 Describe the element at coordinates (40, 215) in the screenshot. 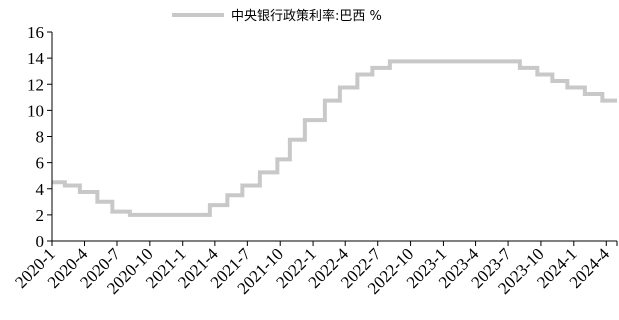

I see `y-tick-label: 2` at that location.